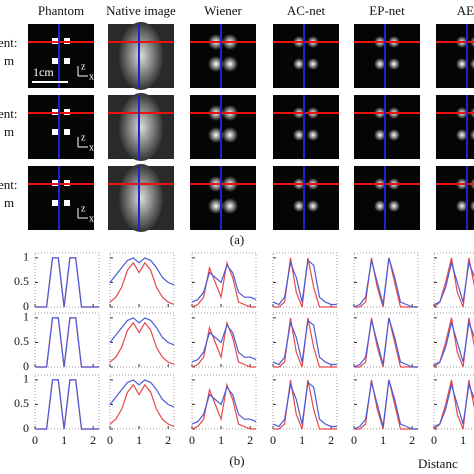  Describe the element at coordinates (21, 403) in the screenshot. I see `y-tick-label: 0.5` at that location.